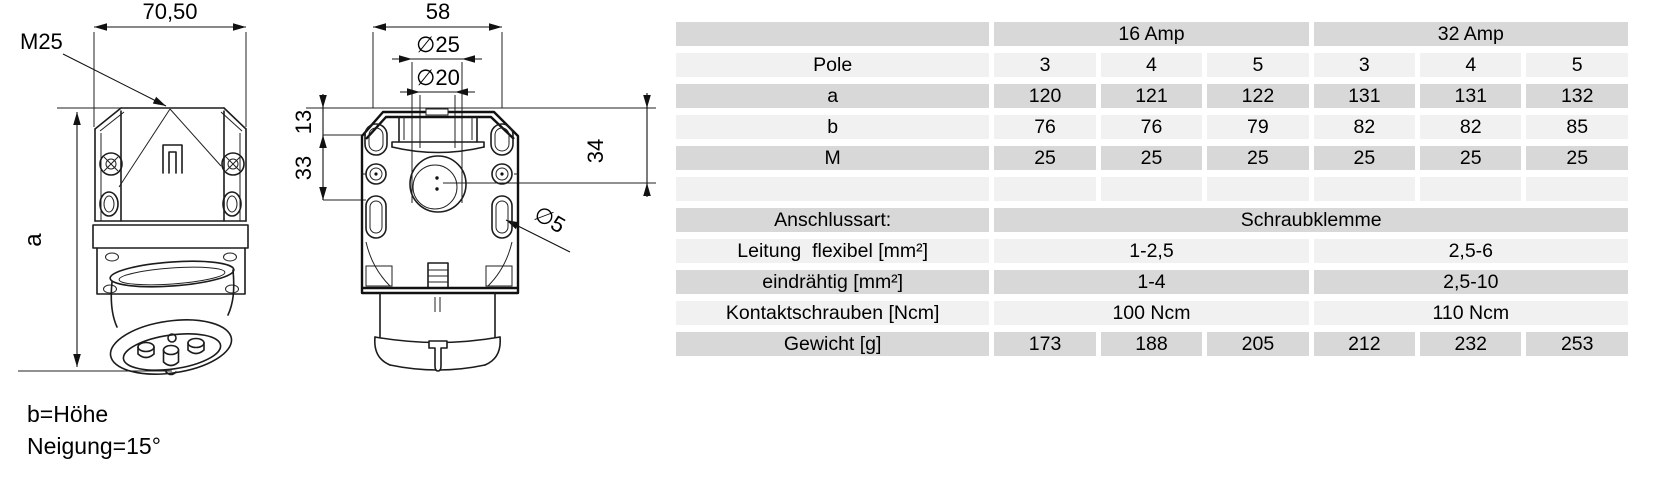 This screenshot has width=1654, height=497. What do you see at coordinates (833, 251) in the screenshot?
I see `row-label-leitung-flexibel: Leitung flexibel [mm²]` at bounding box center [833, 251].